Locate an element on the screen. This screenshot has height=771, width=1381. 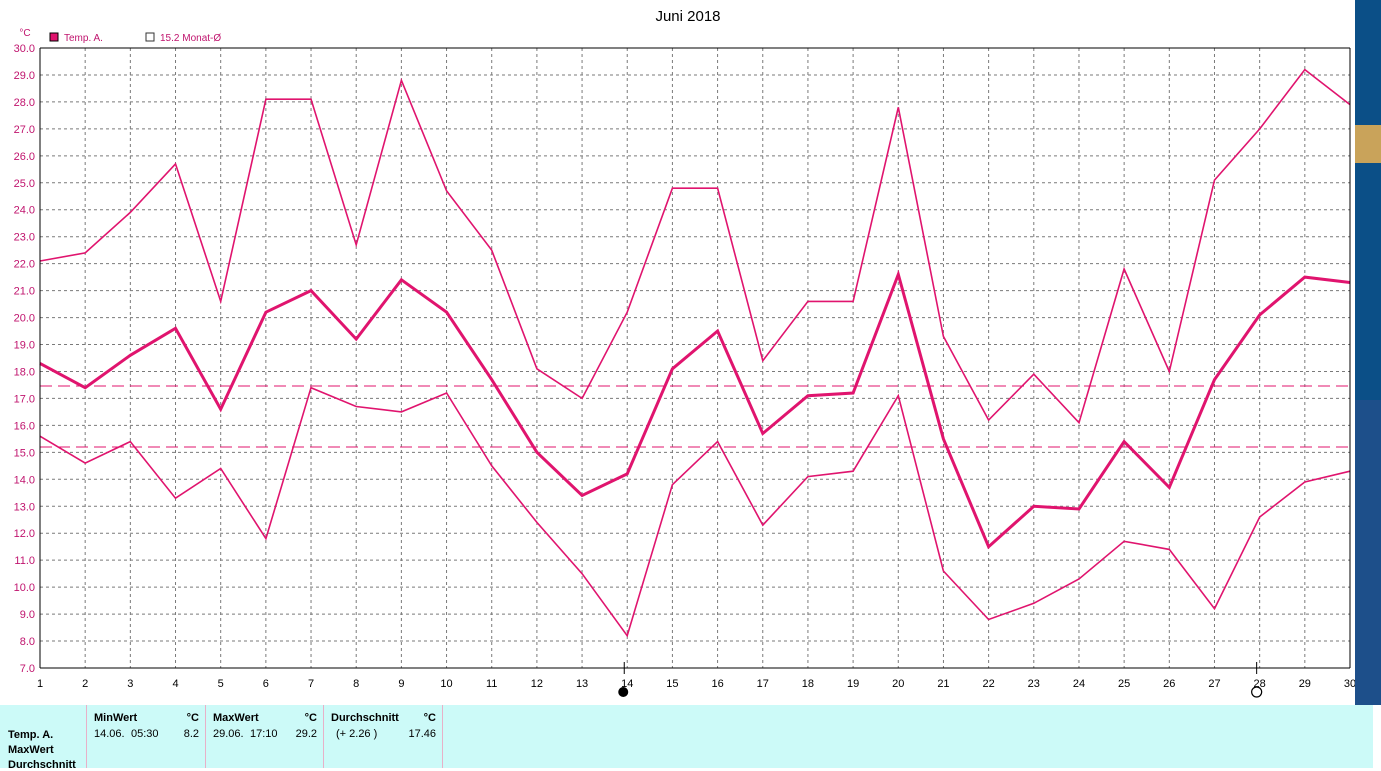
avg-unit: °C is located at coordinates (430, 718).